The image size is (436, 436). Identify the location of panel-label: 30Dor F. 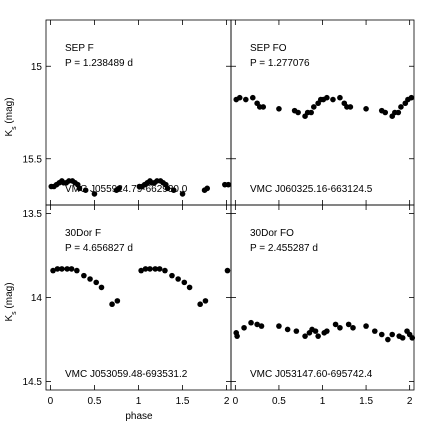
(83, 233).